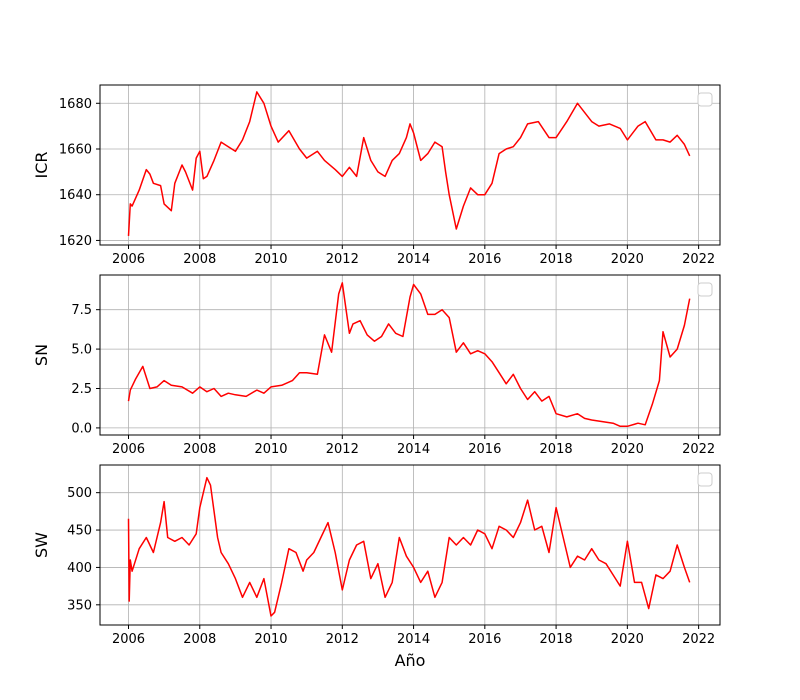  I want to click on y-tick-label: 1640, so click(75, 195).